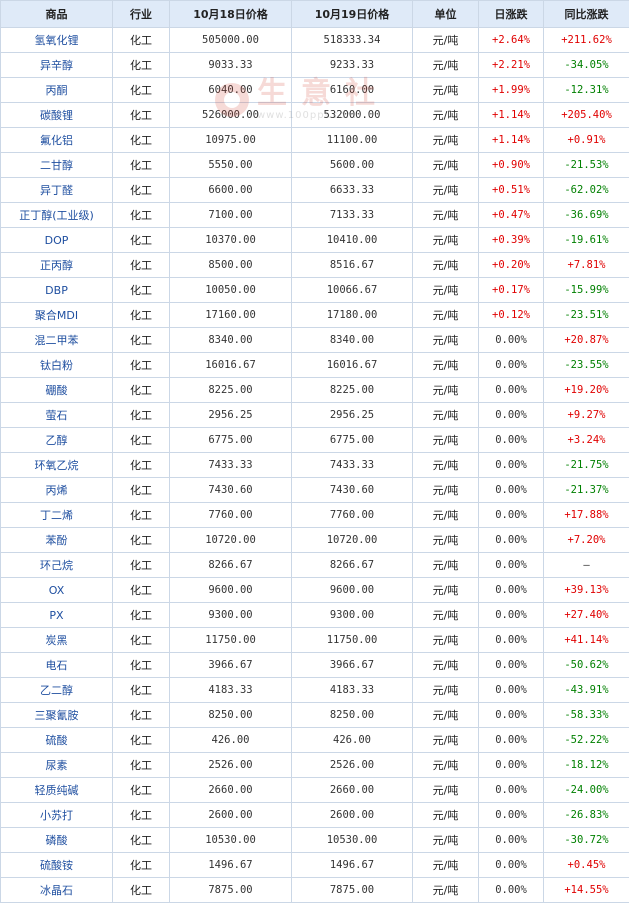 This screenshot has height=903, width=629. I want to click on product-name-link: DBP, so click(57, 290).